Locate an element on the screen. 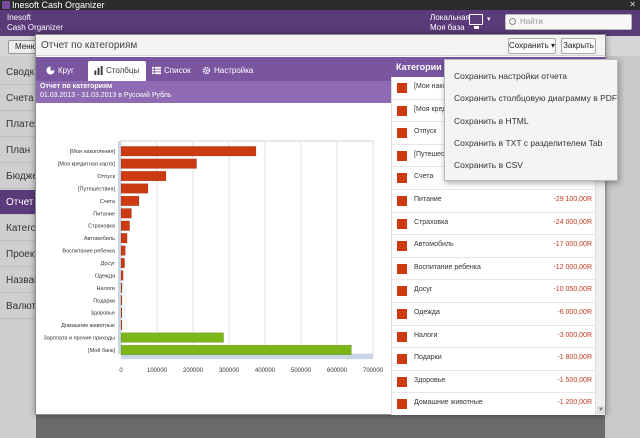 This screenshot has height=438, width=640. monitor-icon is located at coordinates (476, 21).